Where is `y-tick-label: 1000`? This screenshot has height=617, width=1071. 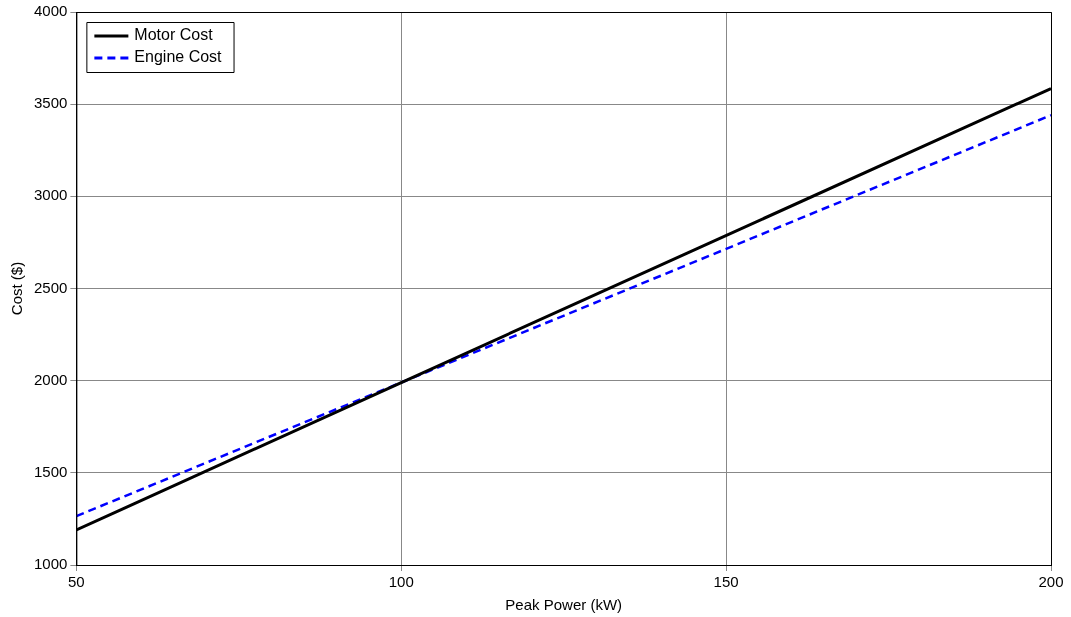
y-tick-label: 1000 is located at coordinates (50, 564).